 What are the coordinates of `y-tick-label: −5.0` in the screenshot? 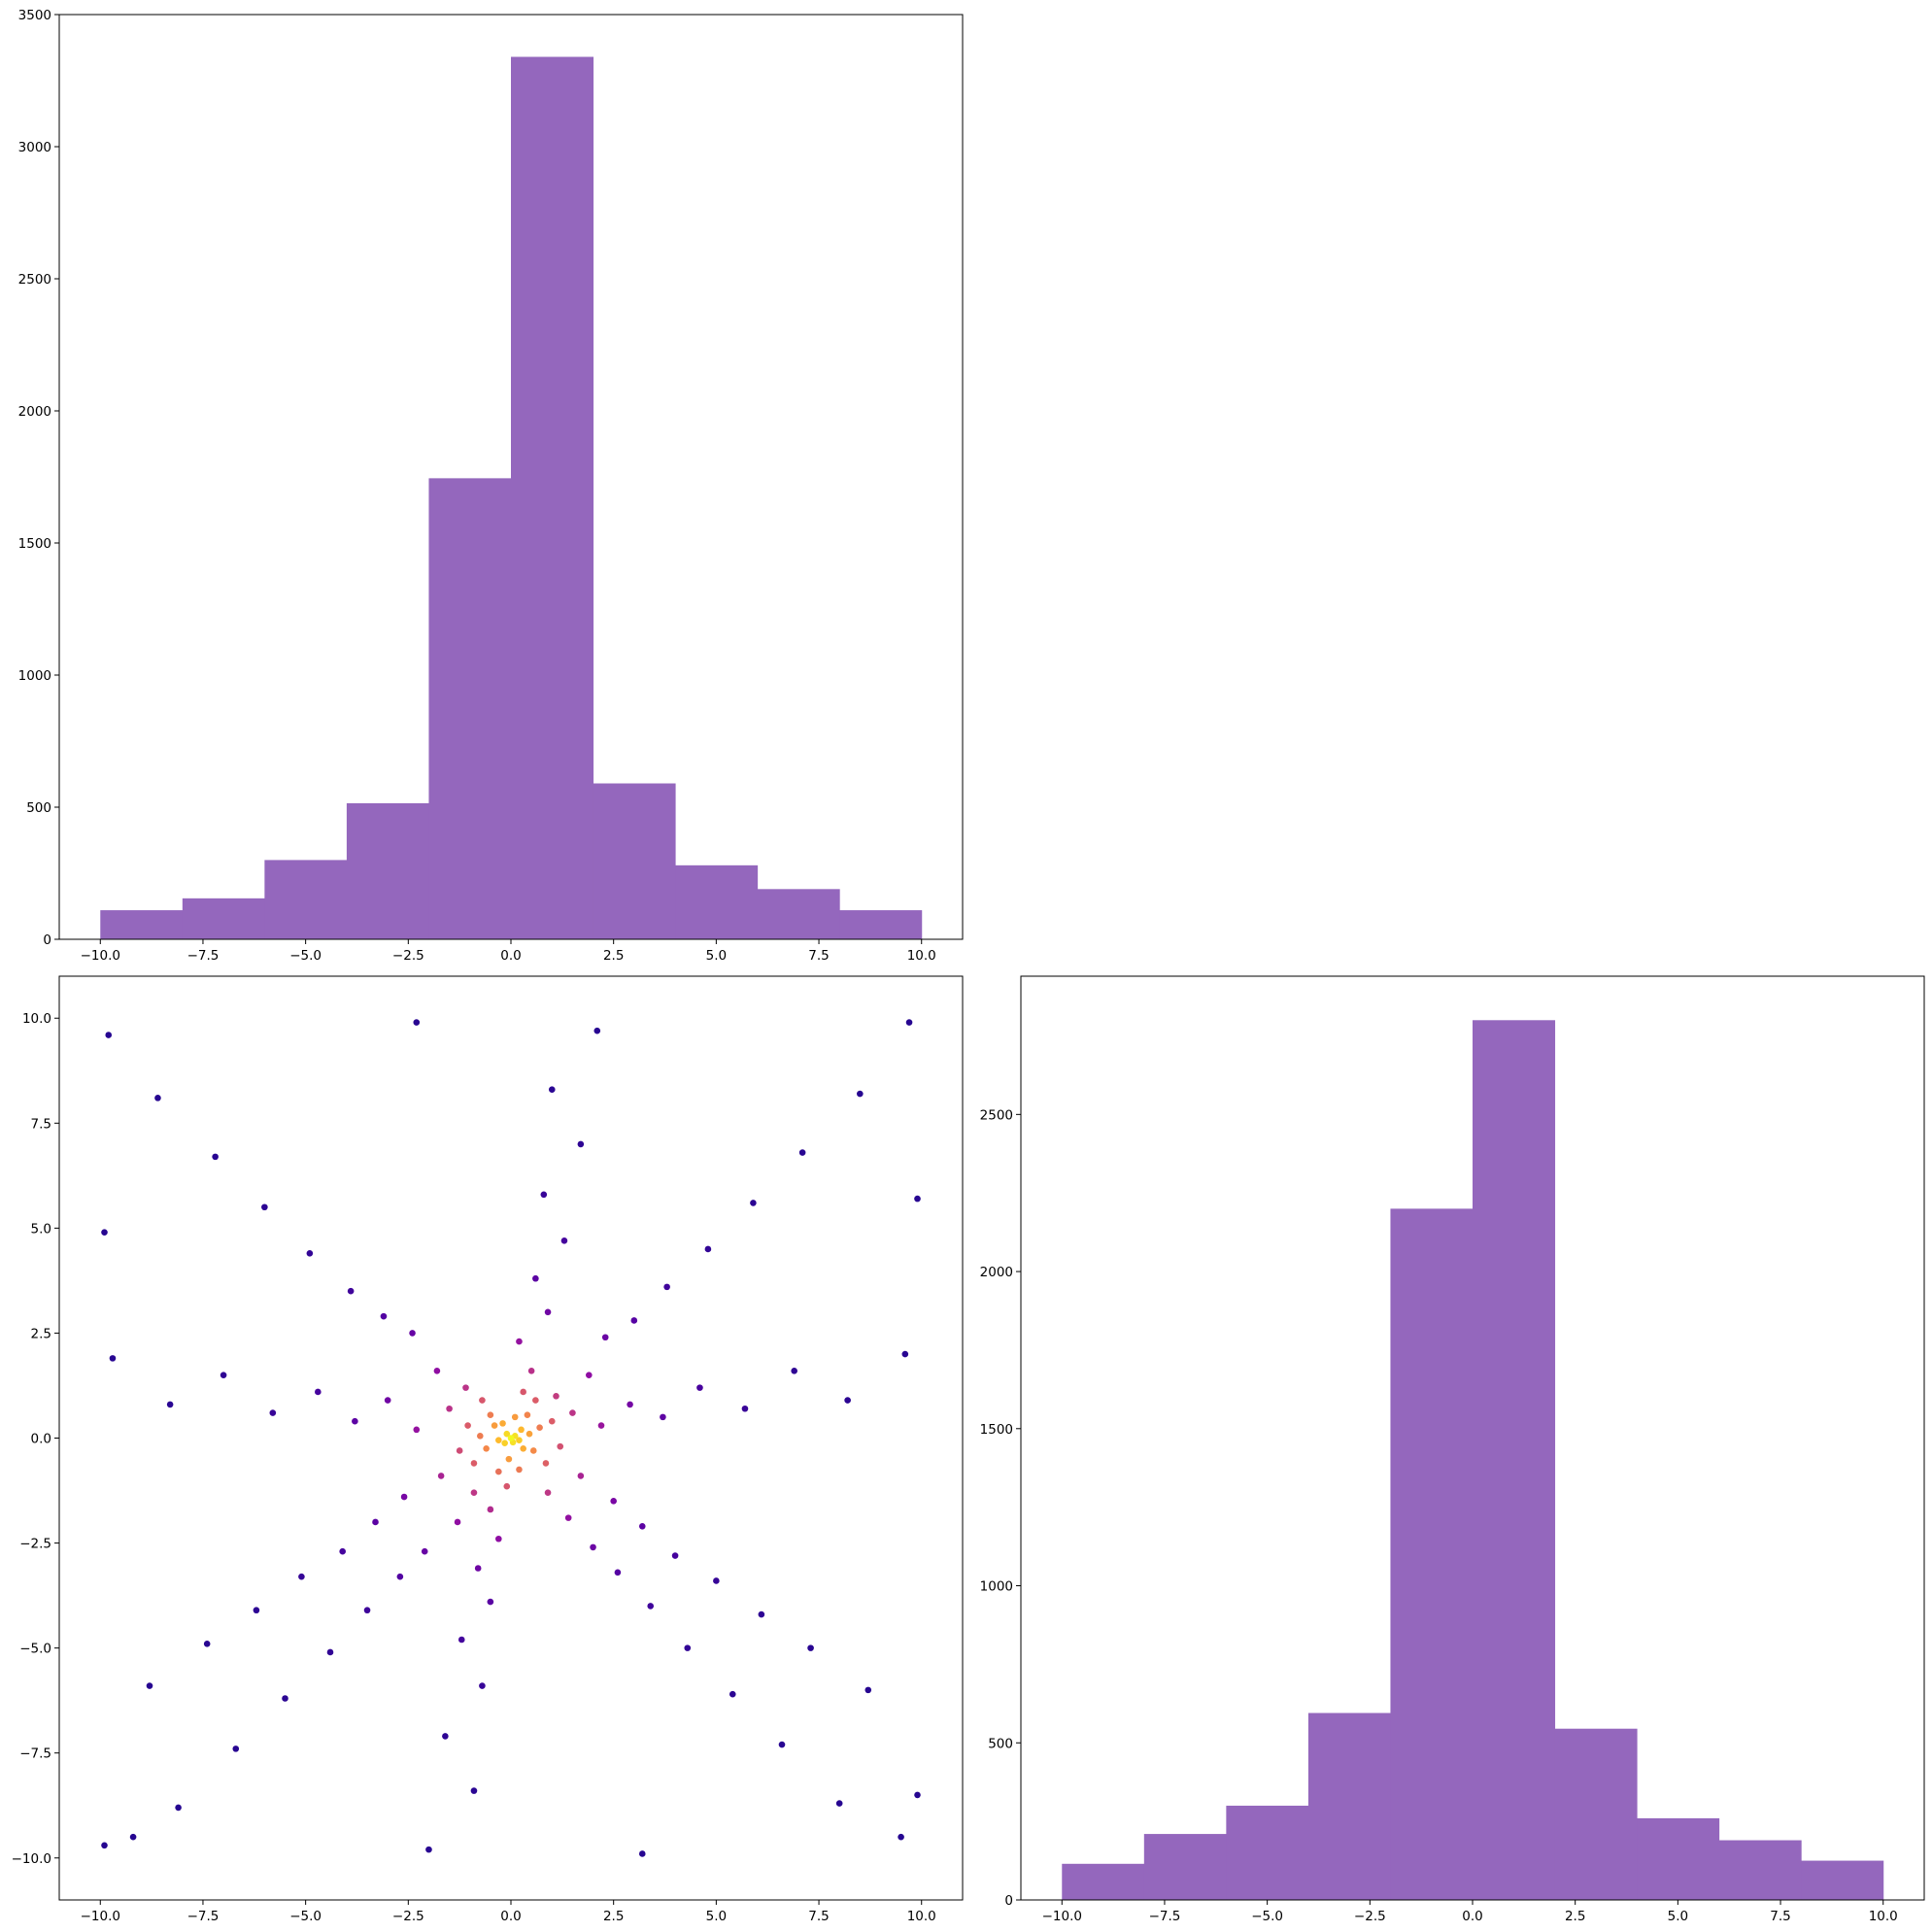 It's located at (35, 1649).